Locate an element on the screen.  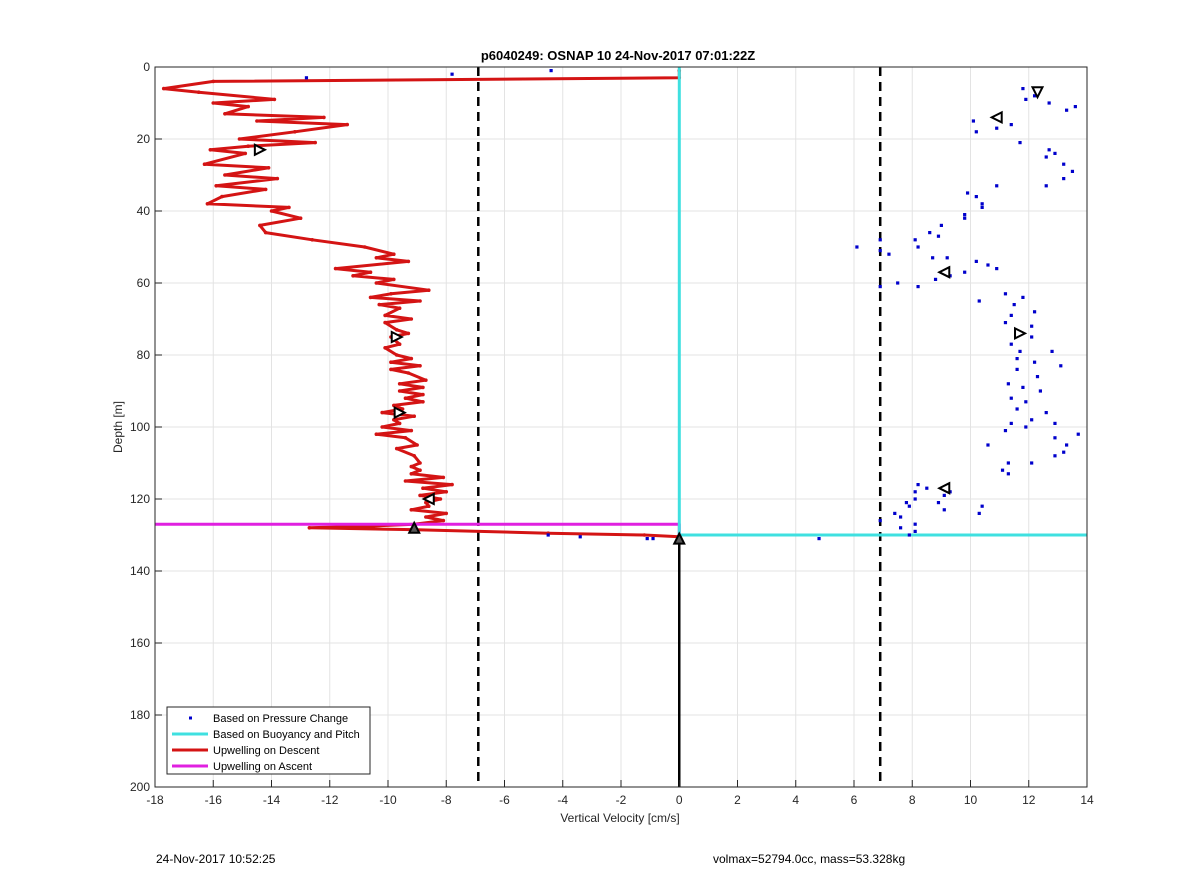
volmax-mass-footer: volmax=52794.0cc, mass=53.328kg is located at coordinates (809, 859).